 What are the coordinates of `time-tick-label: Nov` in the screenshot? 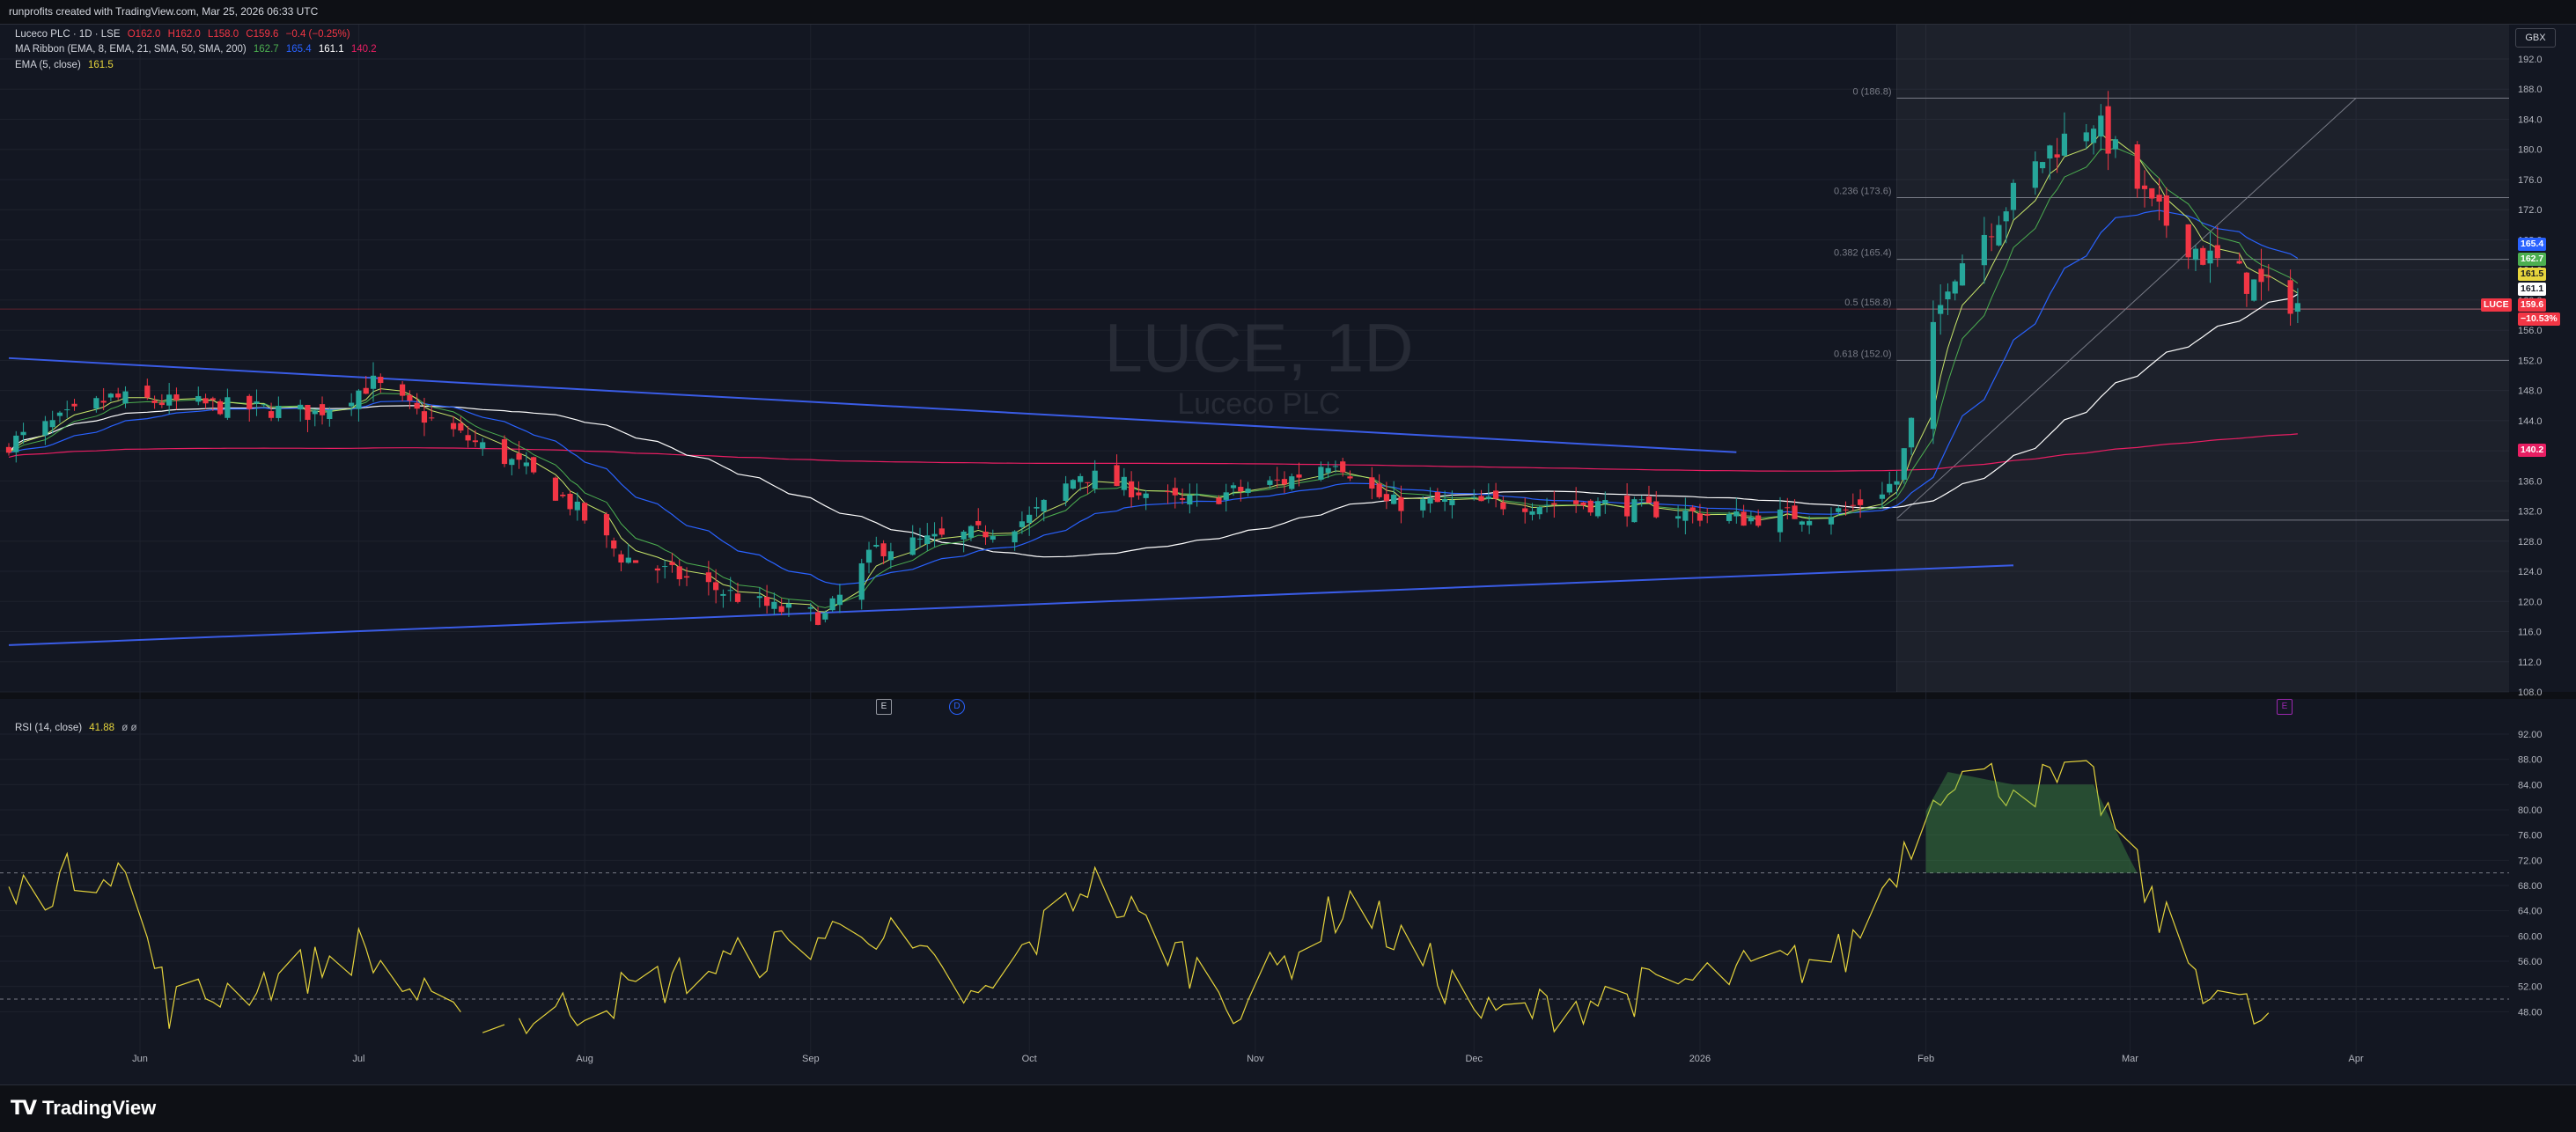 It's located at (1255, 1059).